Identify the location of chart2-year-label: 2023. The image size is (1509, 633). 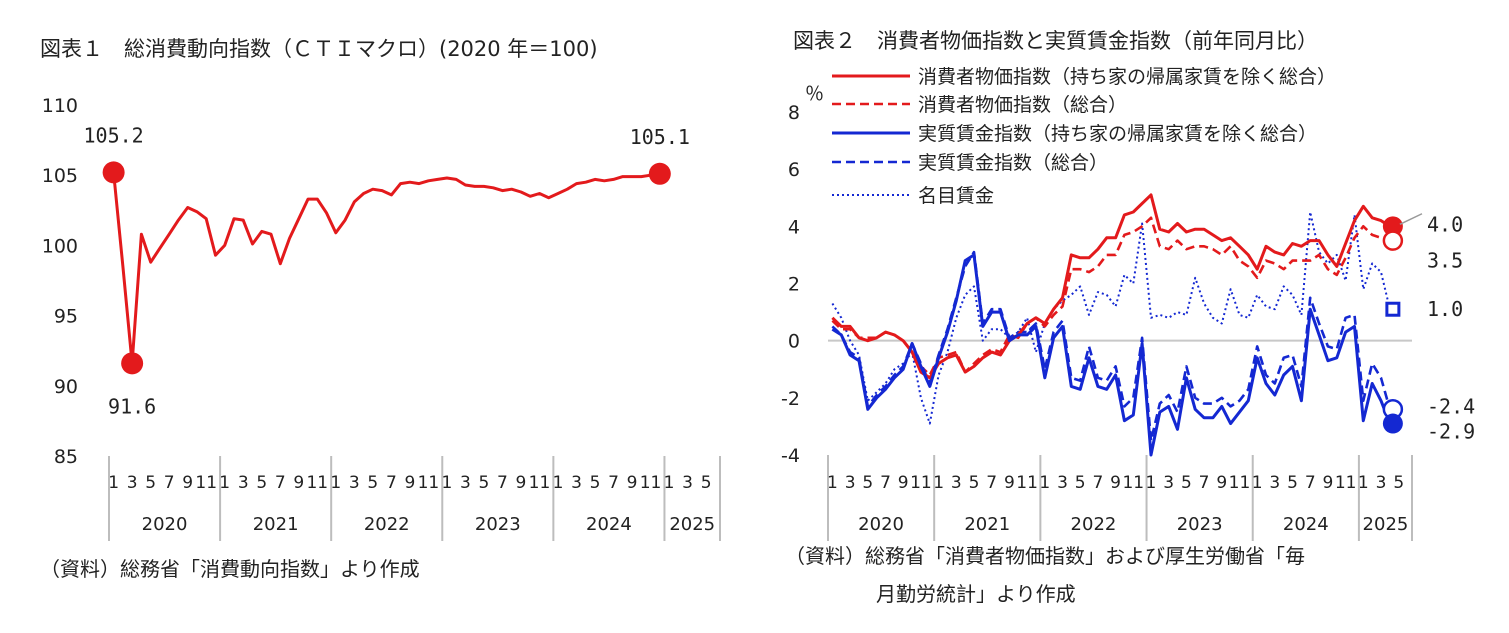
(1200, 524).